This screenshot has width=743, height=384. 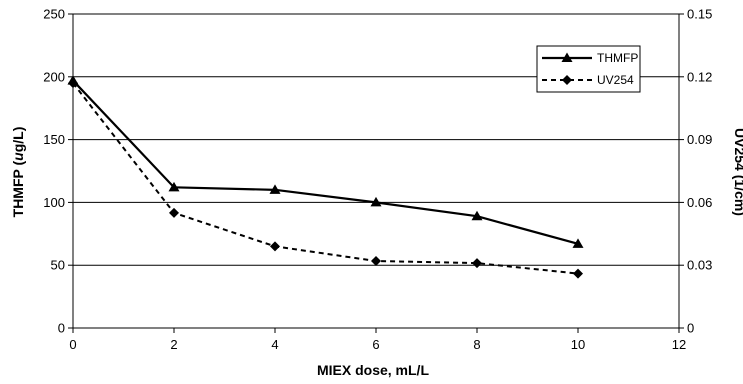 I want to click on y-left-tick-label: 200, so click(x=54, y=76).